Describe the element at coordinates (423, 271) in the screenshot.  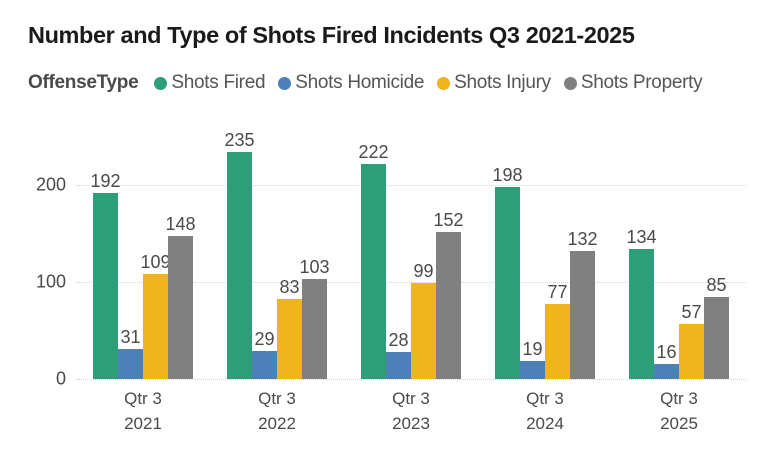
I see `bar-value-label: 99` at that location.